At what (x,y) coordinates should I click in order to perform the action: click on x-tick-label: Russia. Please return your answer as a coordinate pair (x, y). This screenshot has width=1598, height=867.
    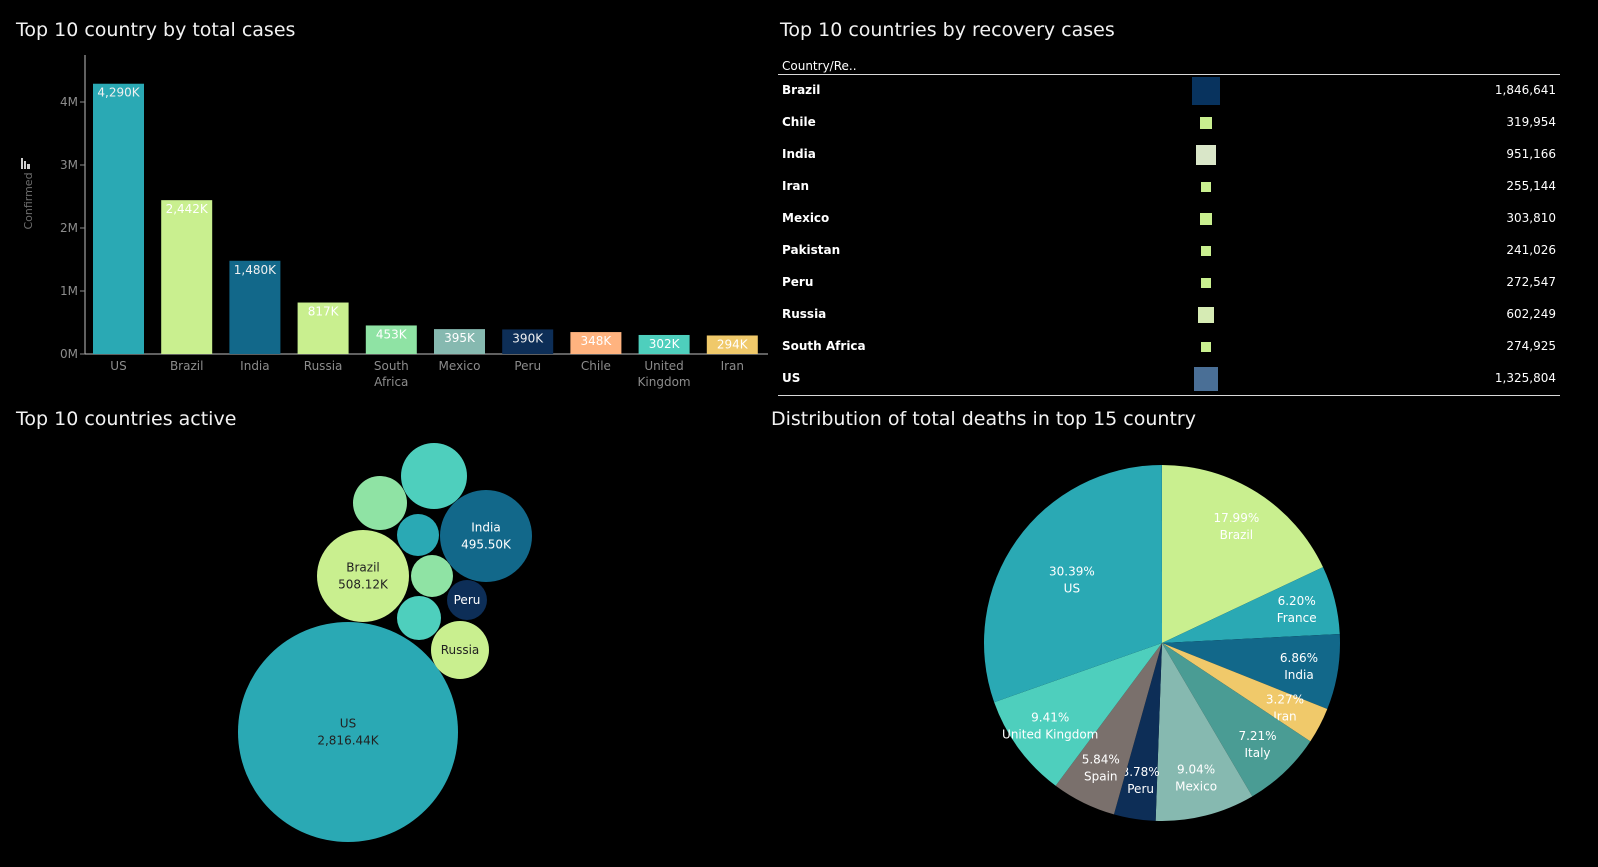
    Looking at the image, I should click on (323, 366).